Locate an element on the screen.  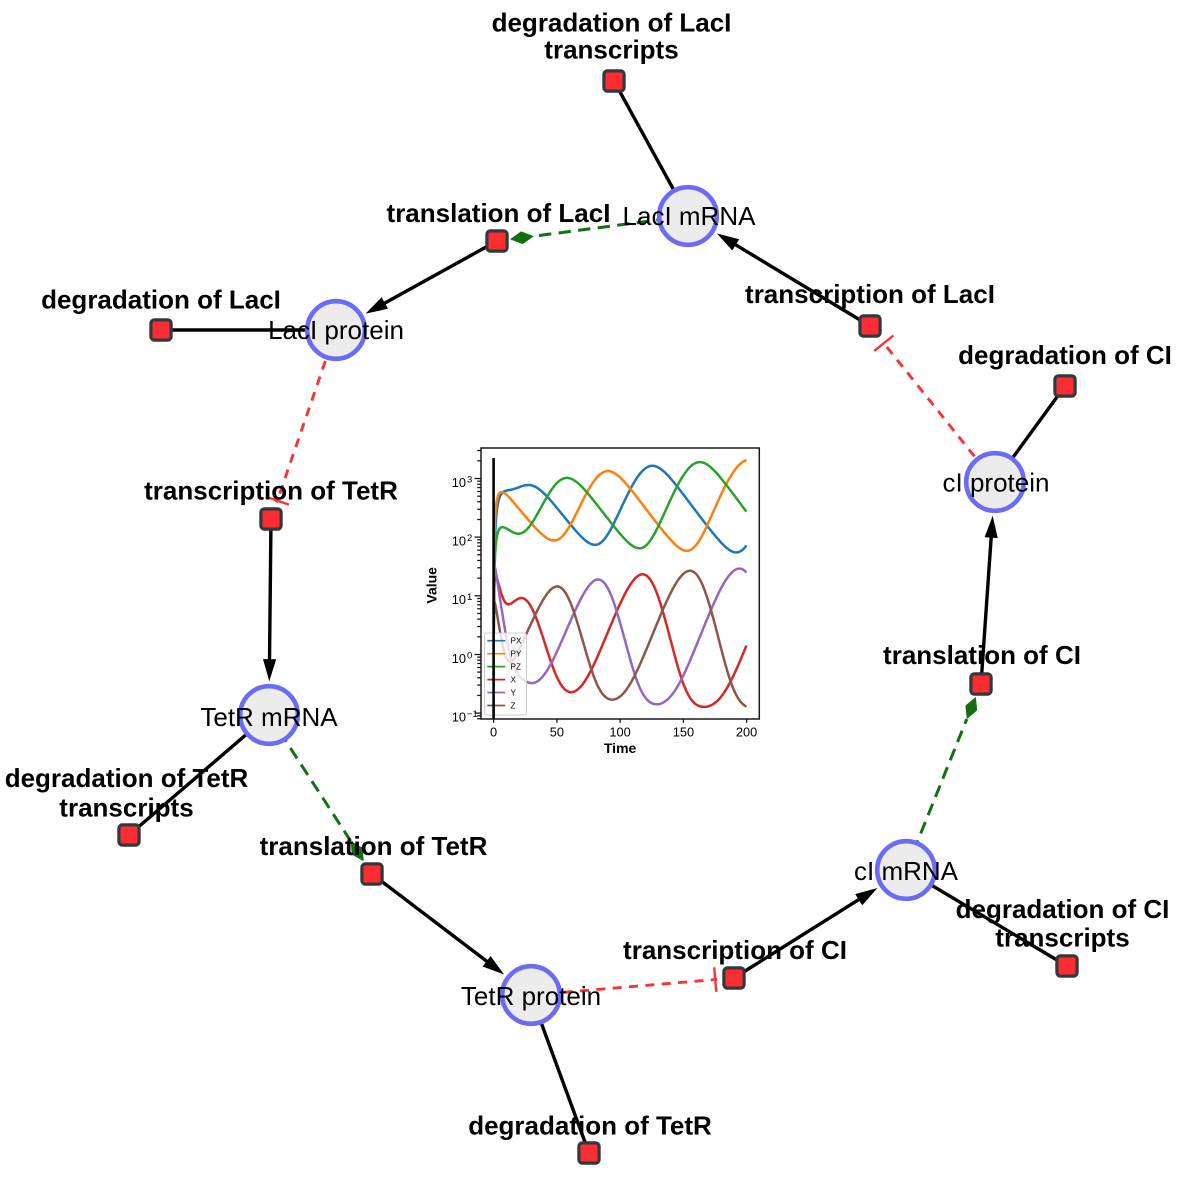
svg-text: cI protein is located at coordinates (996, 483).